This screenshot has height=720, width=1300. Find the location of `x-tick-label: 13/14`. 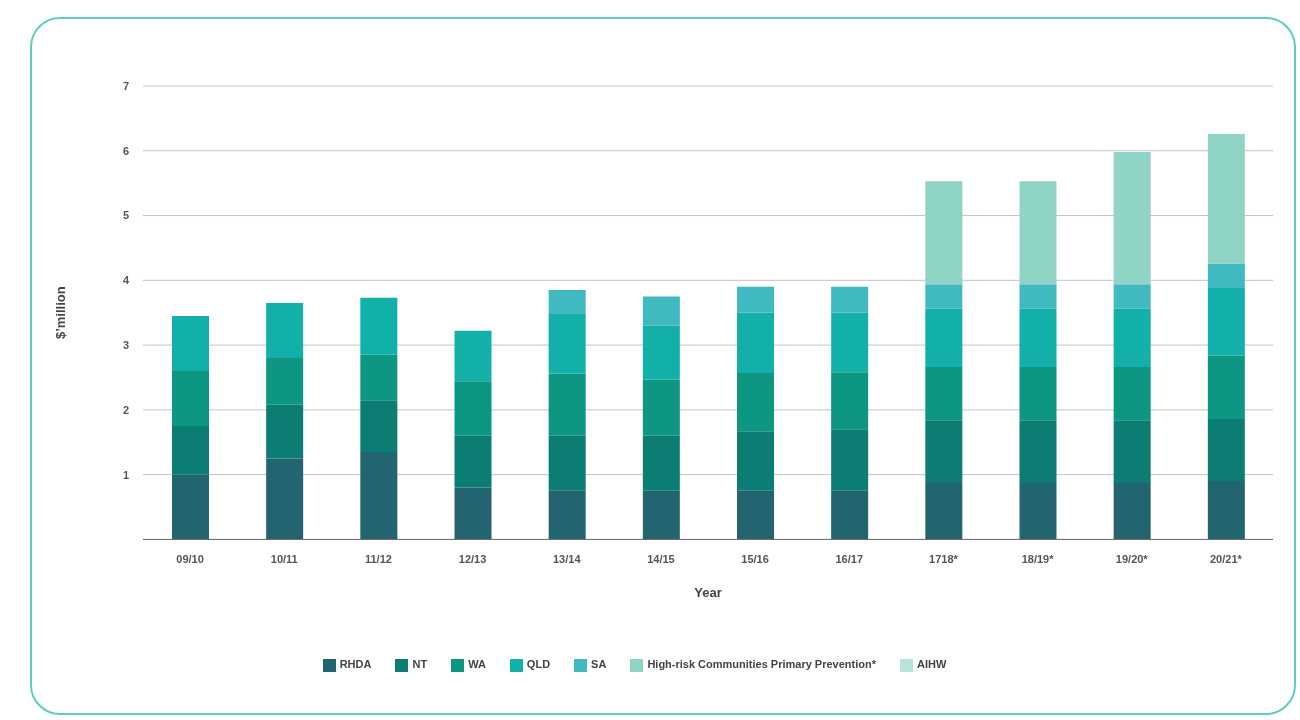

x-tick-label: 13/14 is located at coordinates (567, 559).